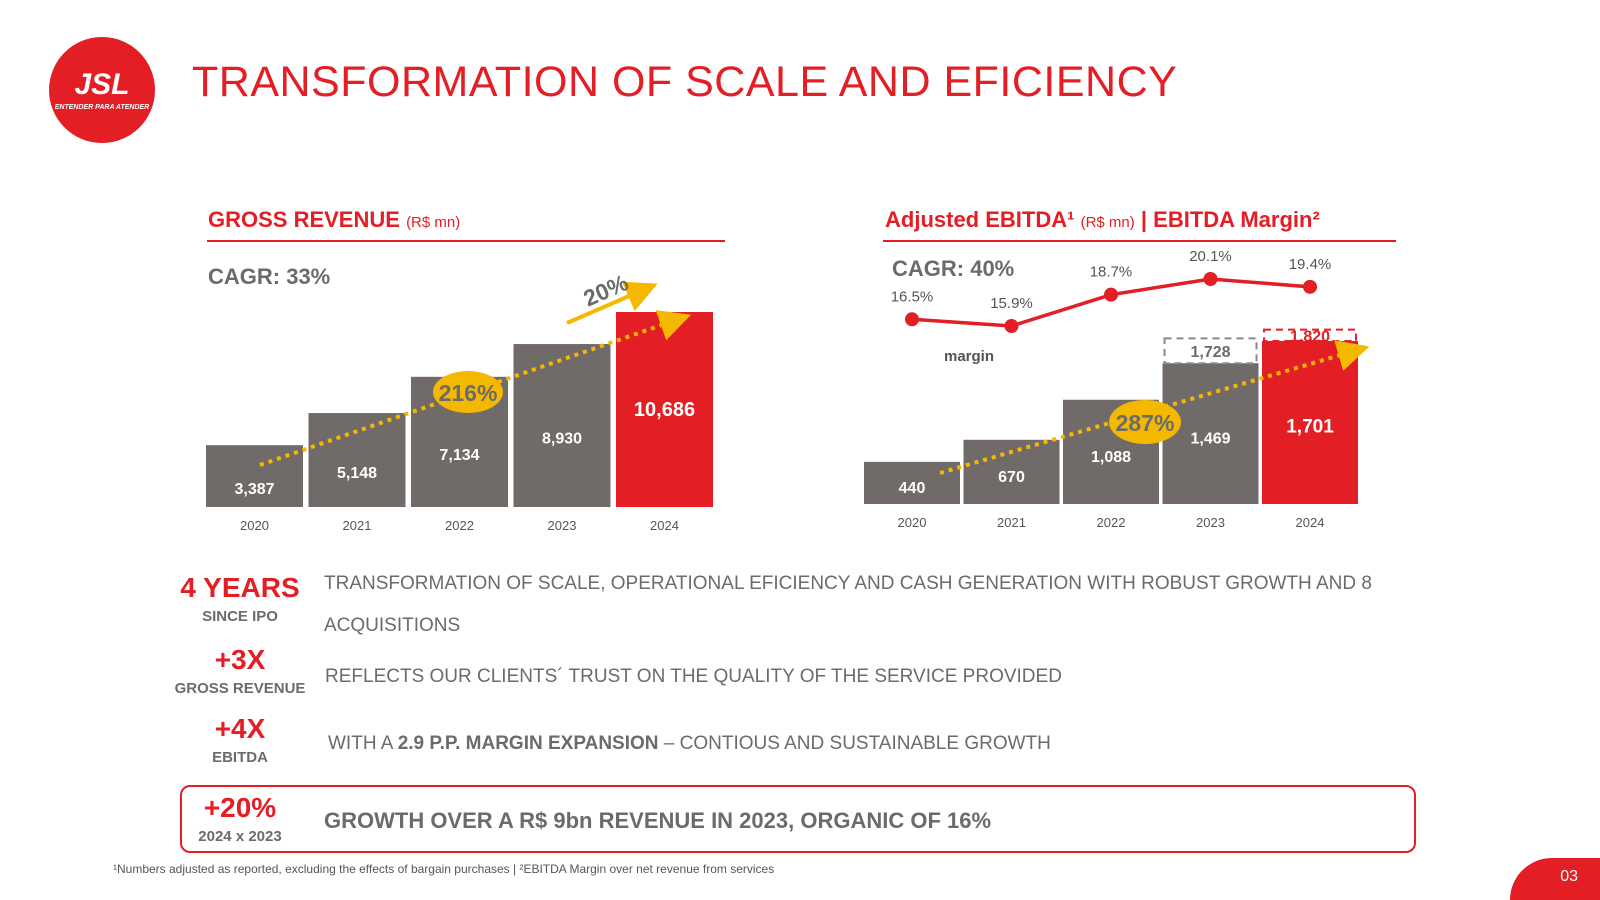 This screenshot has height=900, width=1600. Describe the element at coordinates (1111, 522) in the screenshot. I see `ebitda-year-label: 2022` at that location.